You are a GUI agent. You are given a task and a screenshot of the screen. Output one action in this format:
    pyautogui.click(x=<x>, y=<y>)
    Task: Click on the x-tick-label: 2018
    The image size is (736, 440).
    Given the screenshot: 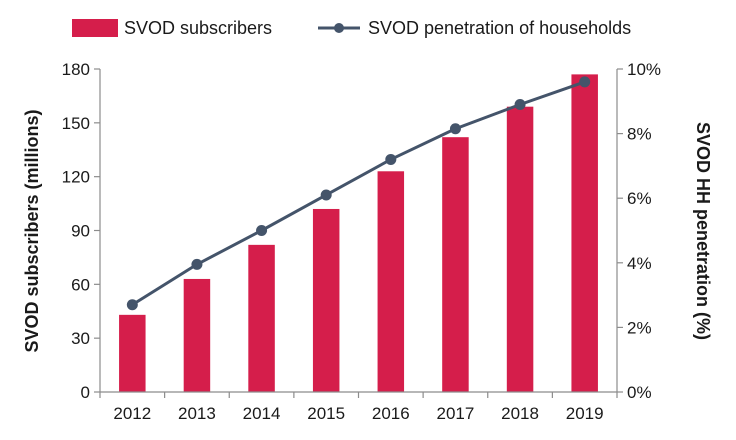 What is the action you would take?
    pyautogui.click(x=520, y=413)
    